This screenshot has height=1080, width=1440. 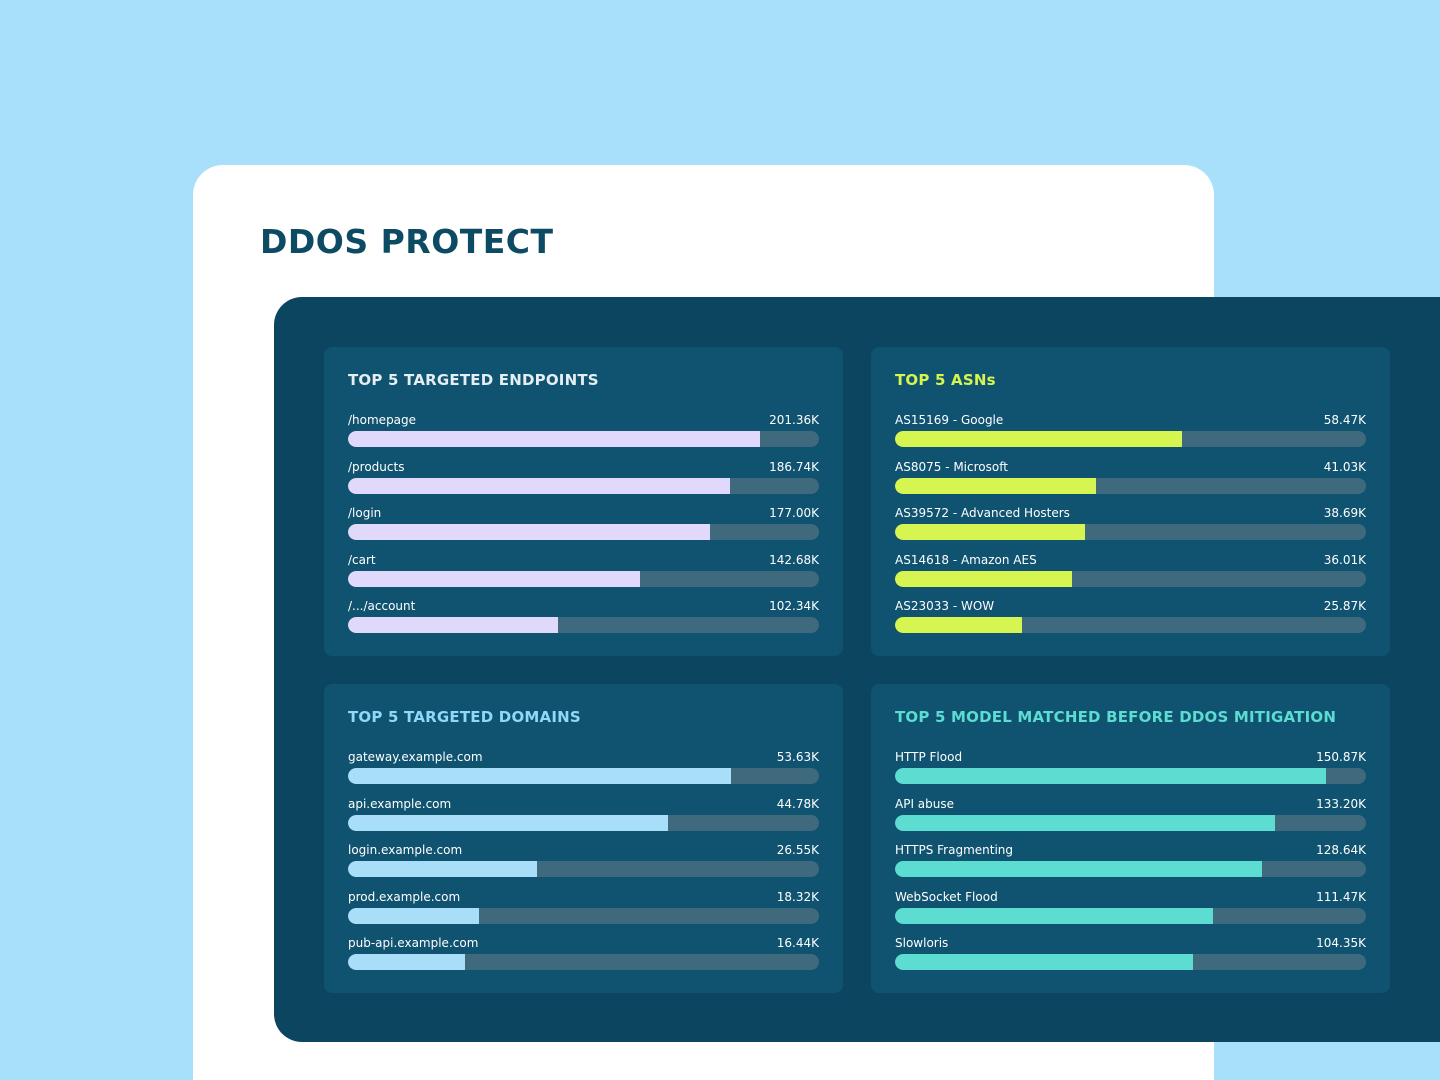 I want to click on row-label: gateway.example.com, so click(x=415, y=757).